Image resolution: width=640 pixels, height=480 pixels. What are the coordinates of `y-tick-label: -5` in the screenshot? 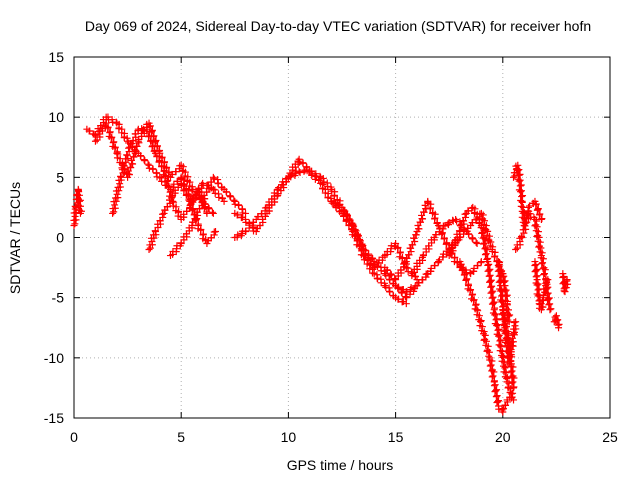 It's located at (58, 298).